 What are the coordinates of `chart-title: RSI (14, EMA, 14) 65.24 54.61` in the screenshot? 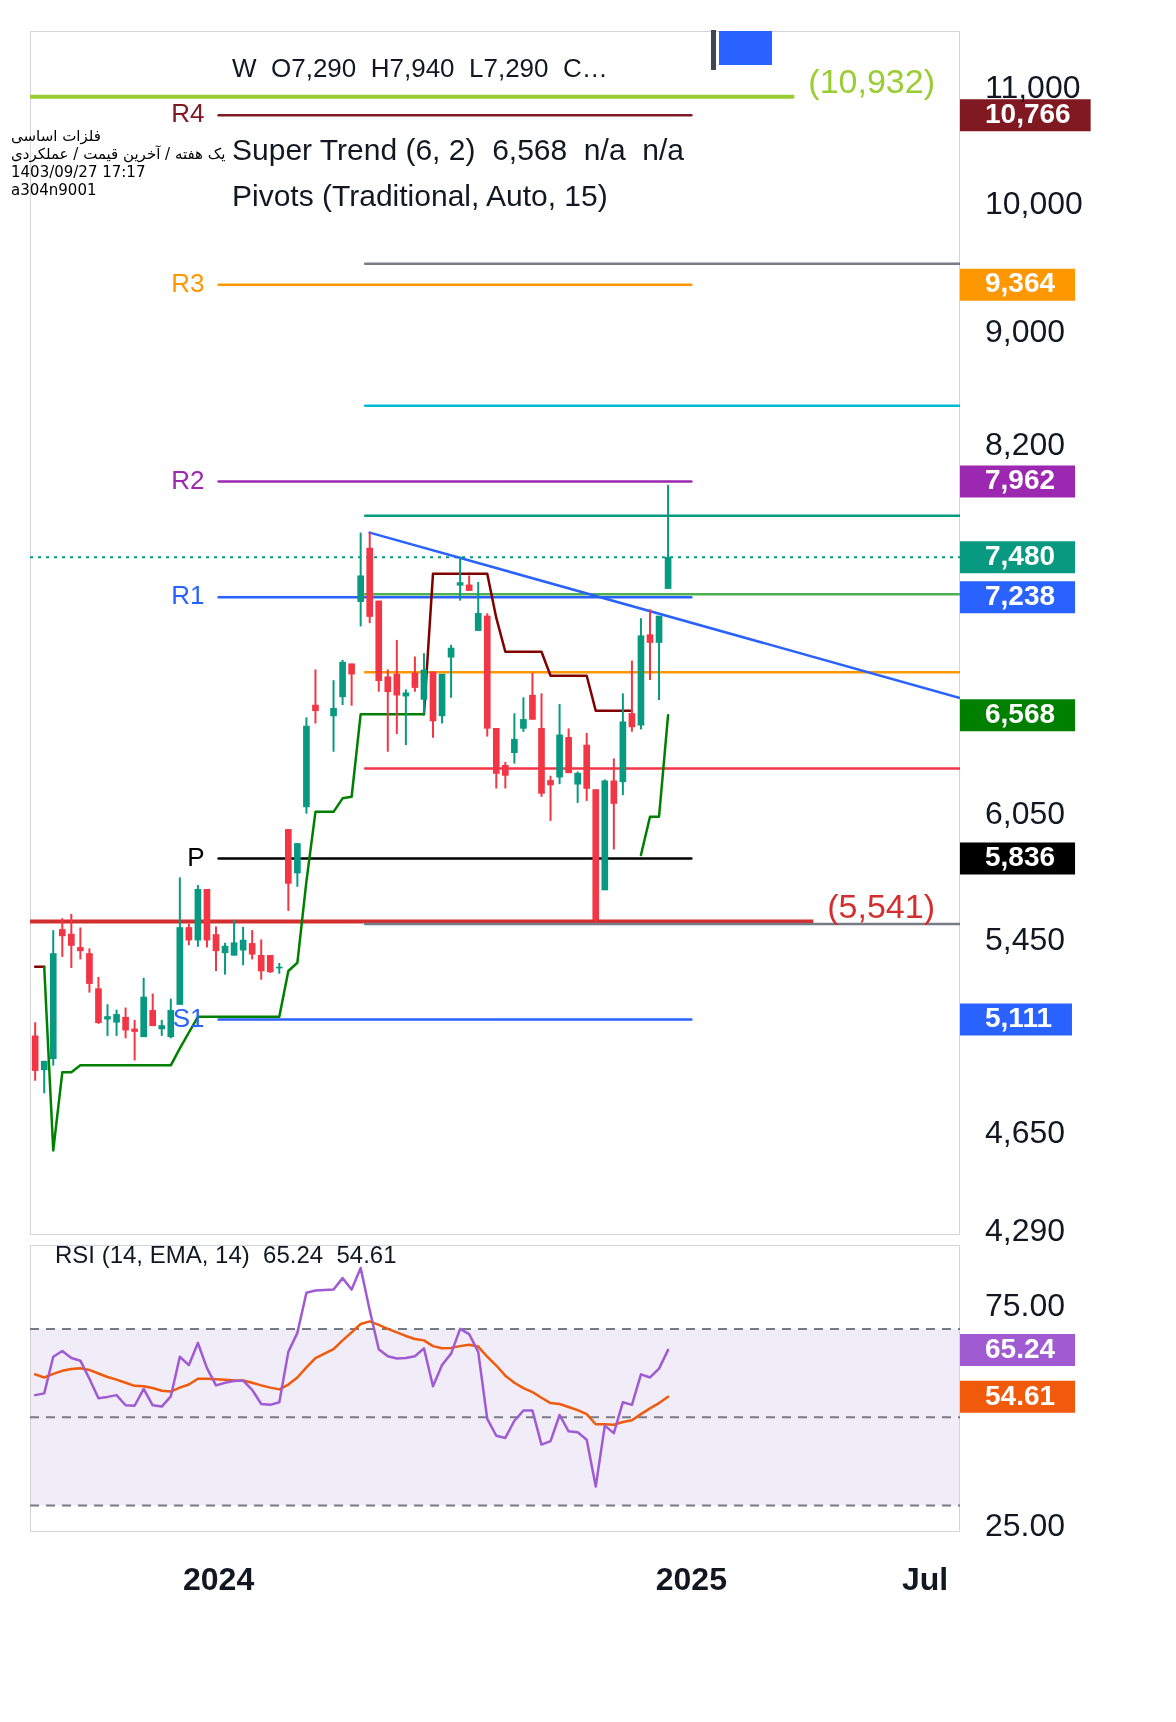 It's located at (226, 1255).